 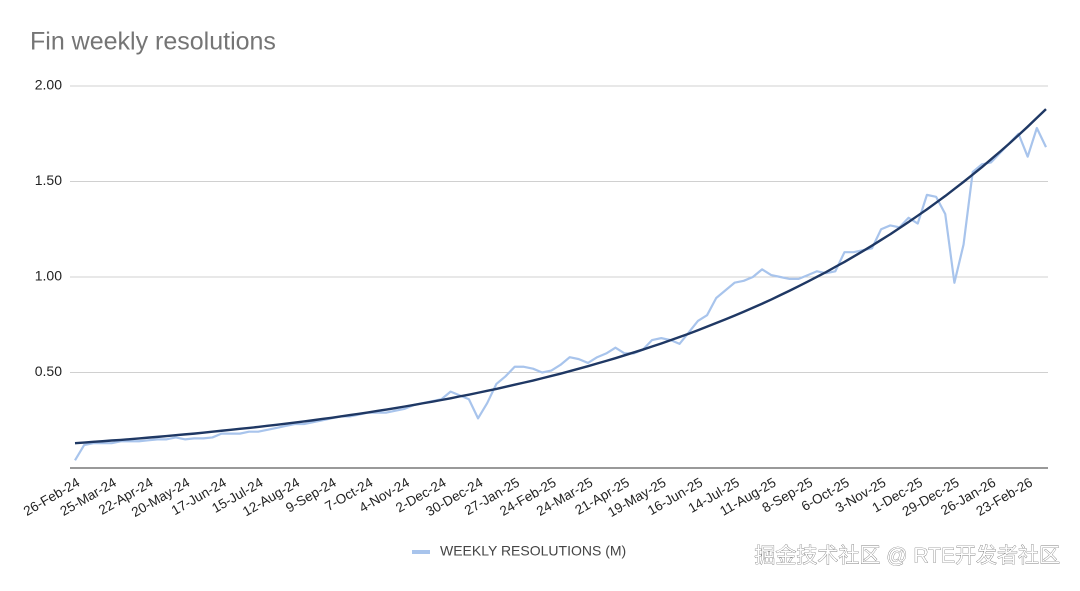 What do you see at coordinates (48, 371) in the screenshot?
I see `y-tick-label: 0.50` at bounding box center [48, 371].